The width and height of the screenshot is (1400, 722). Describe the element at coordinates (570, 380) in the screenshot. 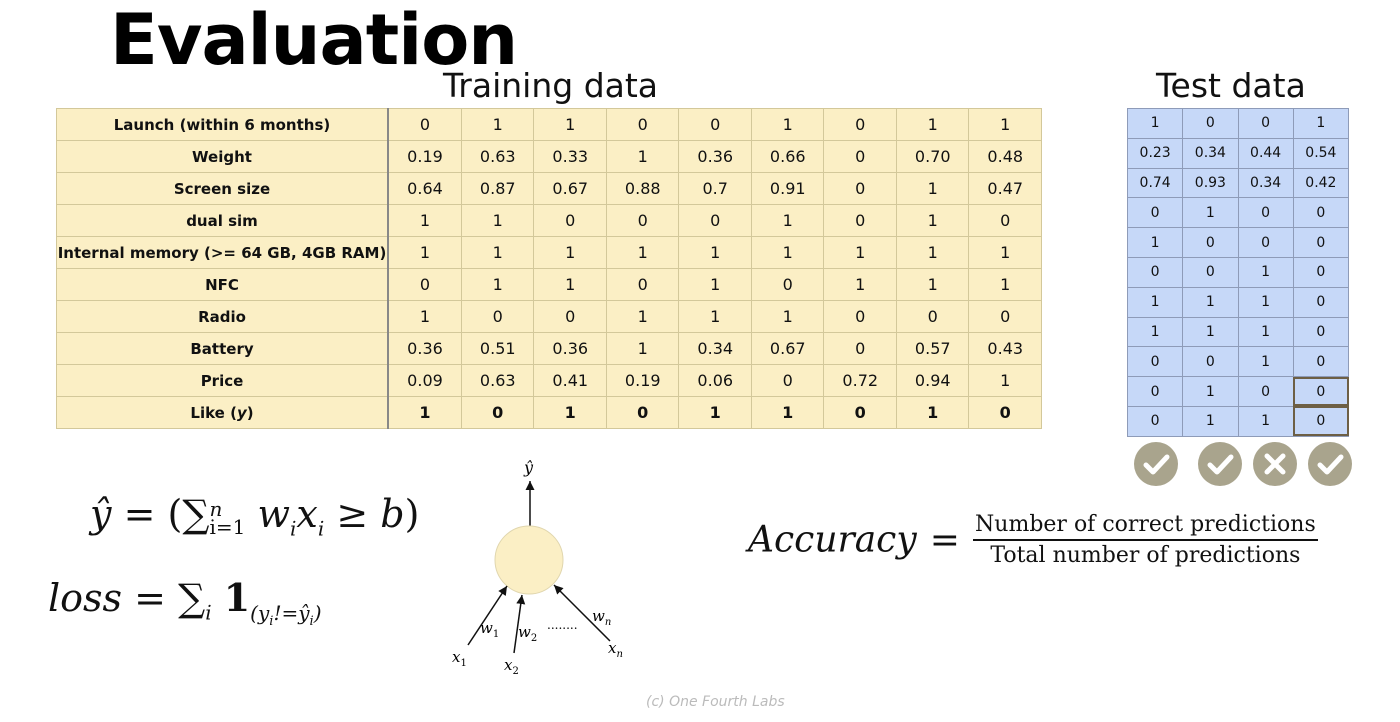

I see `table-cell: 0.41` at that location.